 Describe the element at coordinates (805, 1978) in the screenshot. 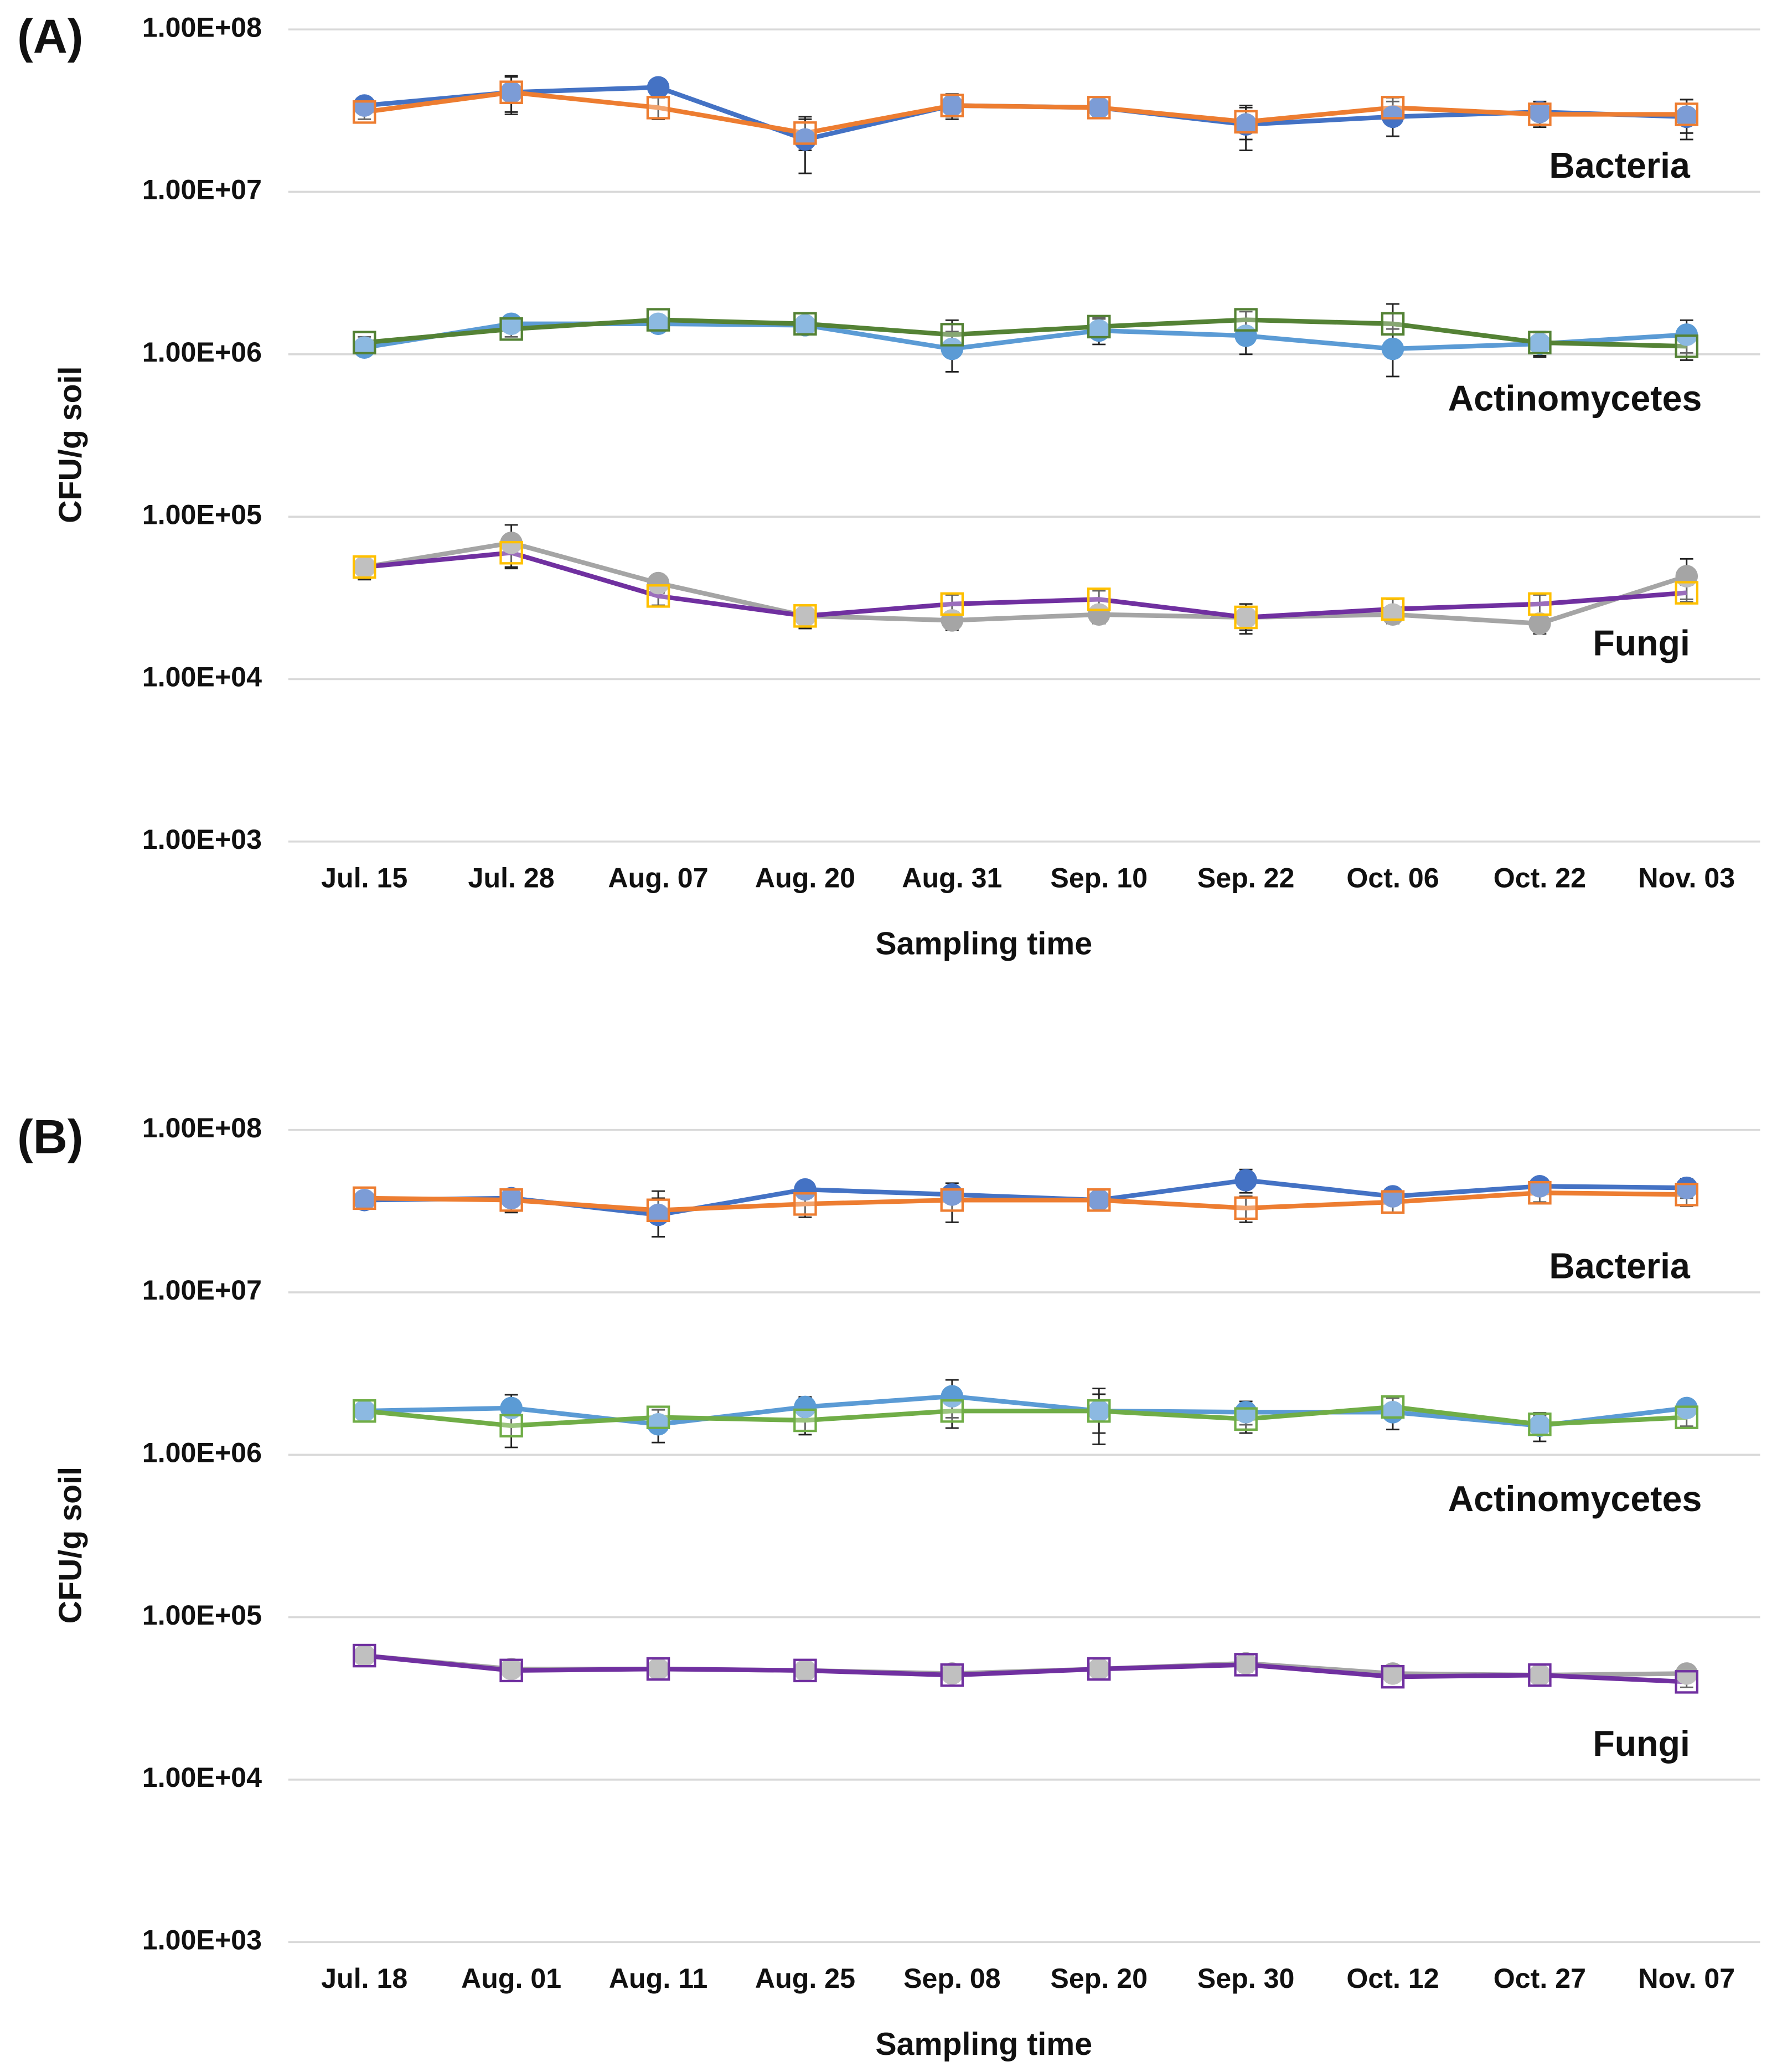

I see `x-tick-label: Aug. 25` at that location.